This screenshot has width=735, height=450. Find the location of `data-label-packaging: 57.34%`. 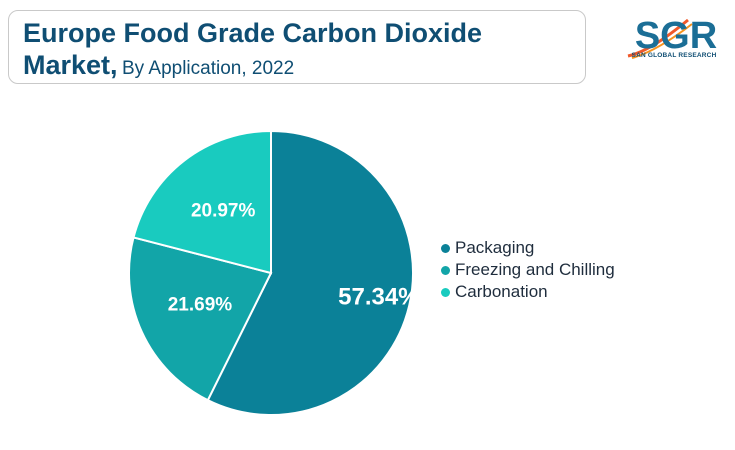

data-label-packaging: 57.34% is located at coordinates (378, 297).